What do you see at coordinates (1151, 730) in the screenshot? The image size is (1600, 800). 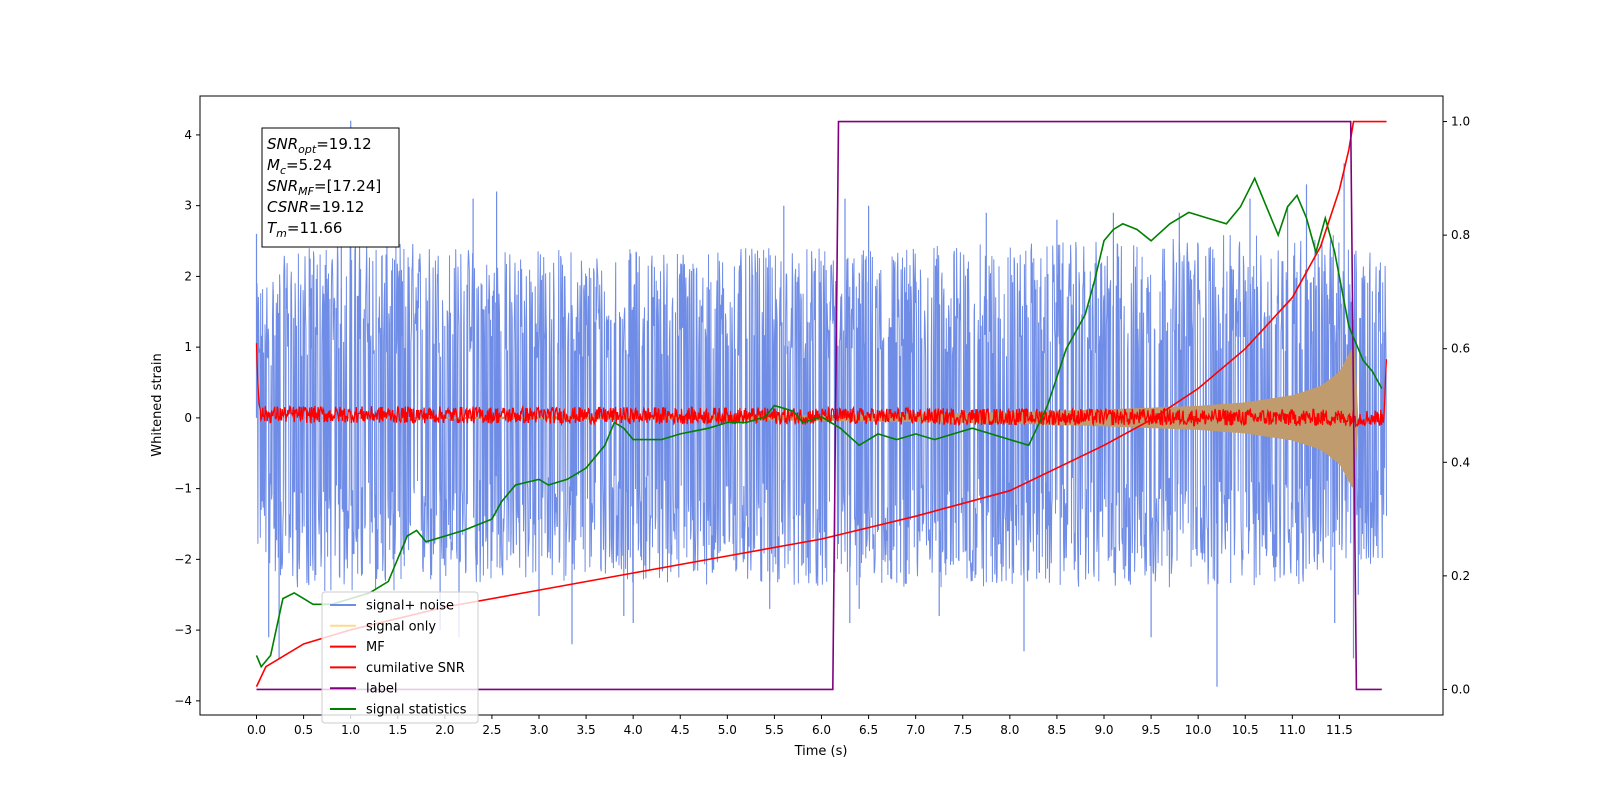 I see `x-tick-label: 9.5` at bounding box center [1151, 730].